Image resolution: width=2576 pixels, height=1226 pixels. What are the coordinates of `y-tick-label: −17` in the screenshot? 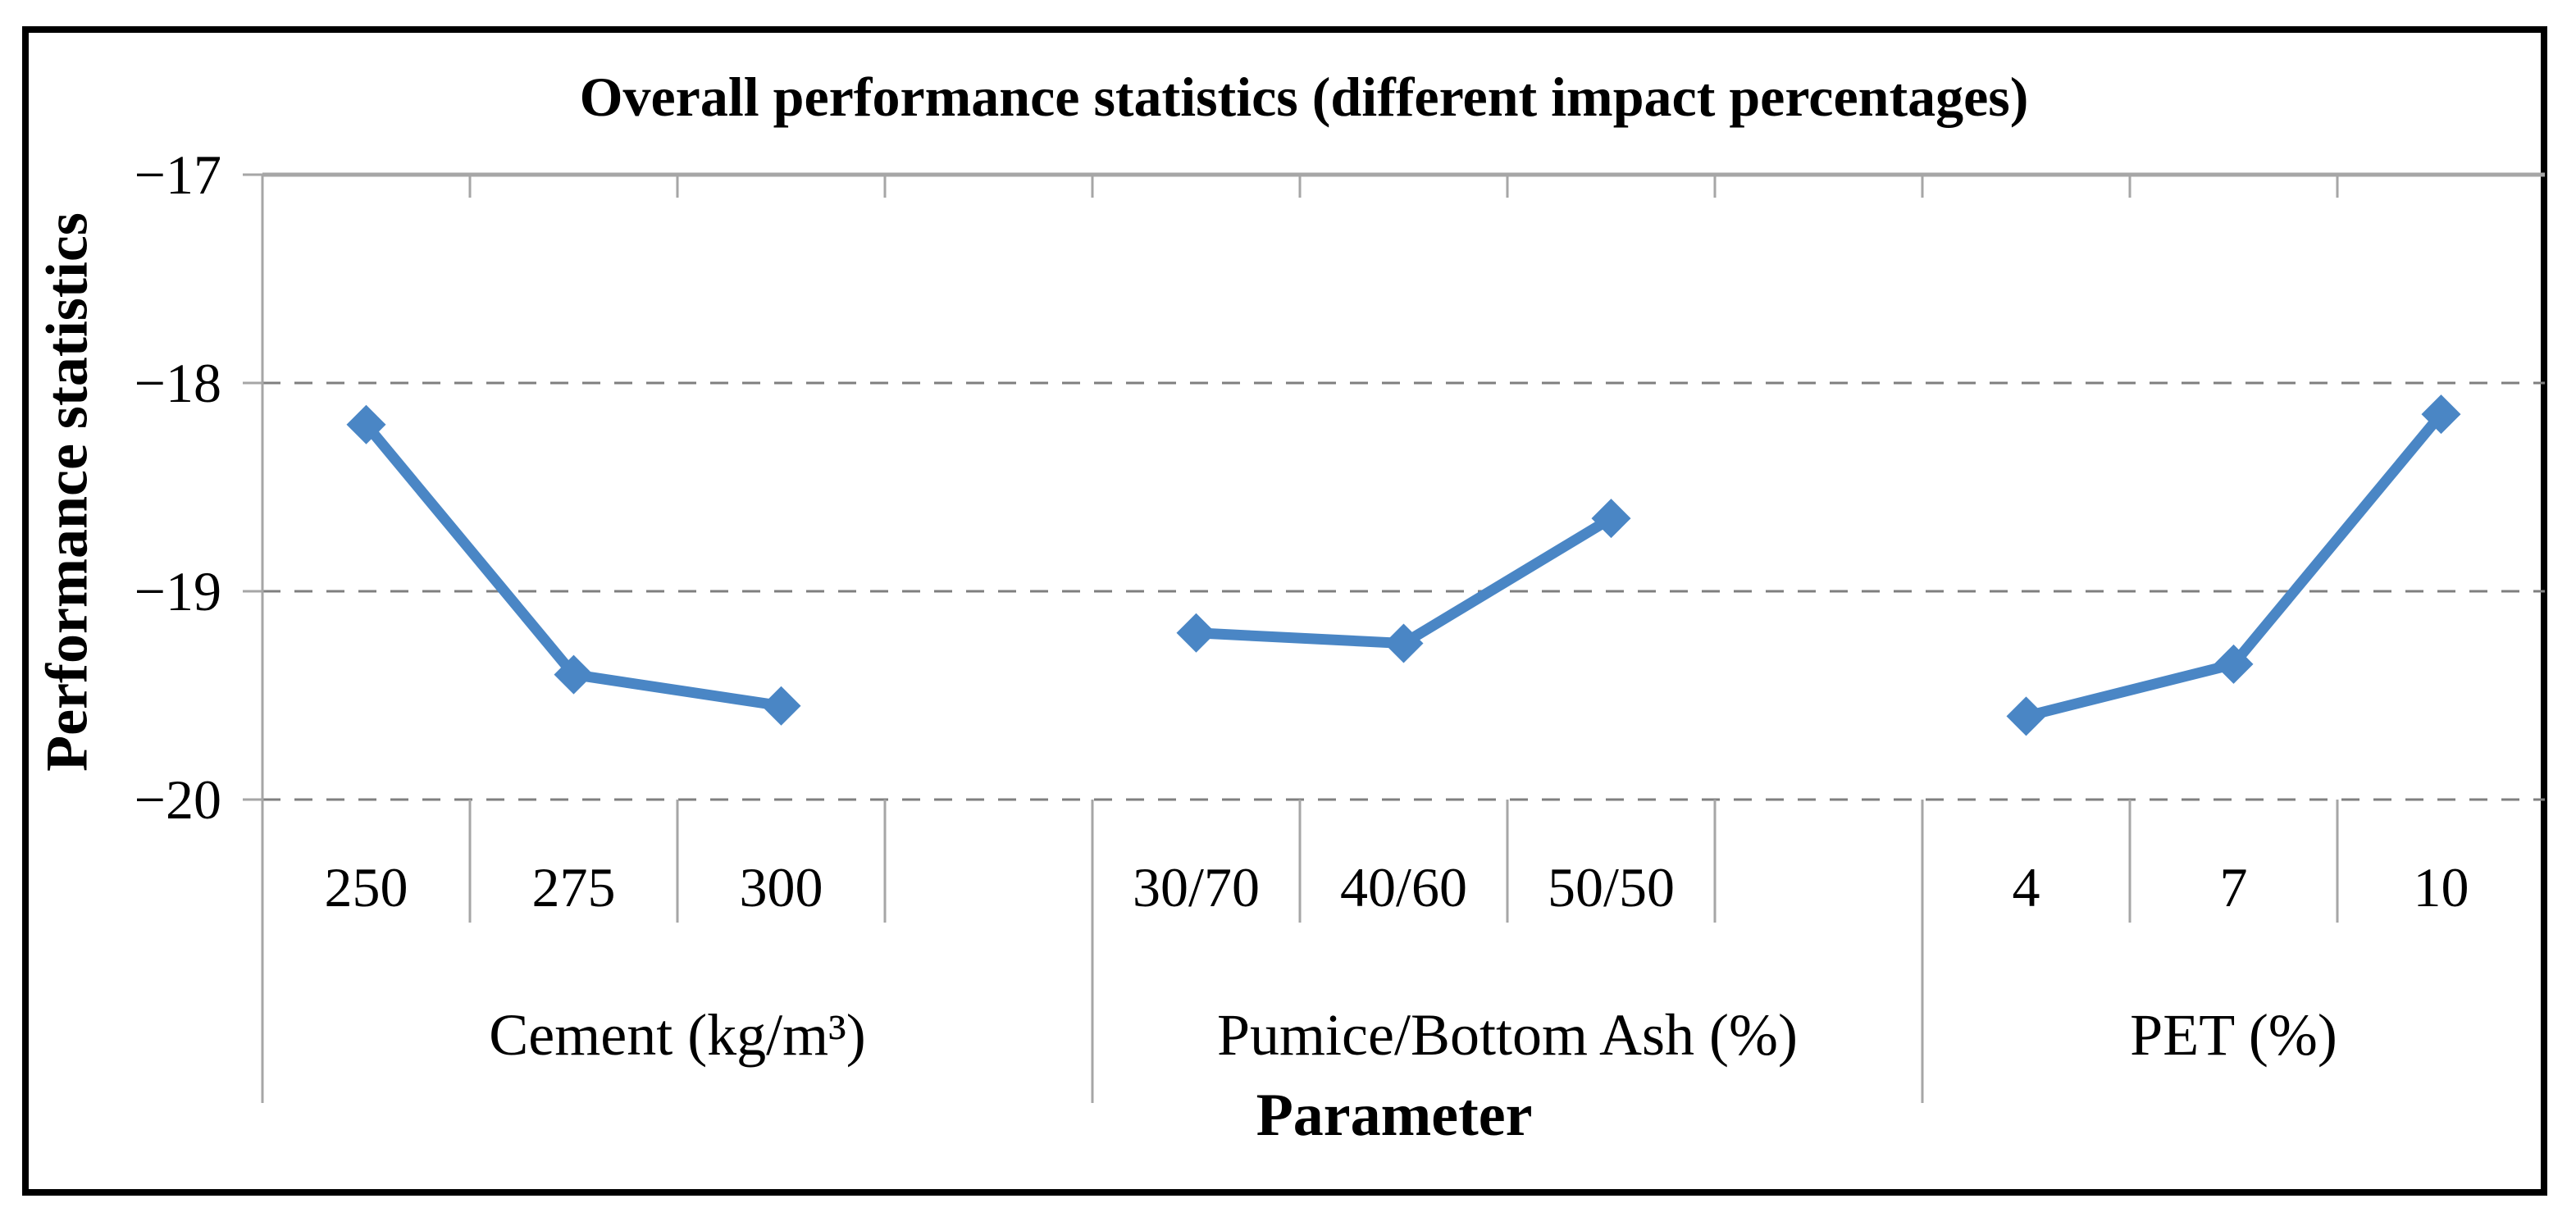 It's located at (177, 175).